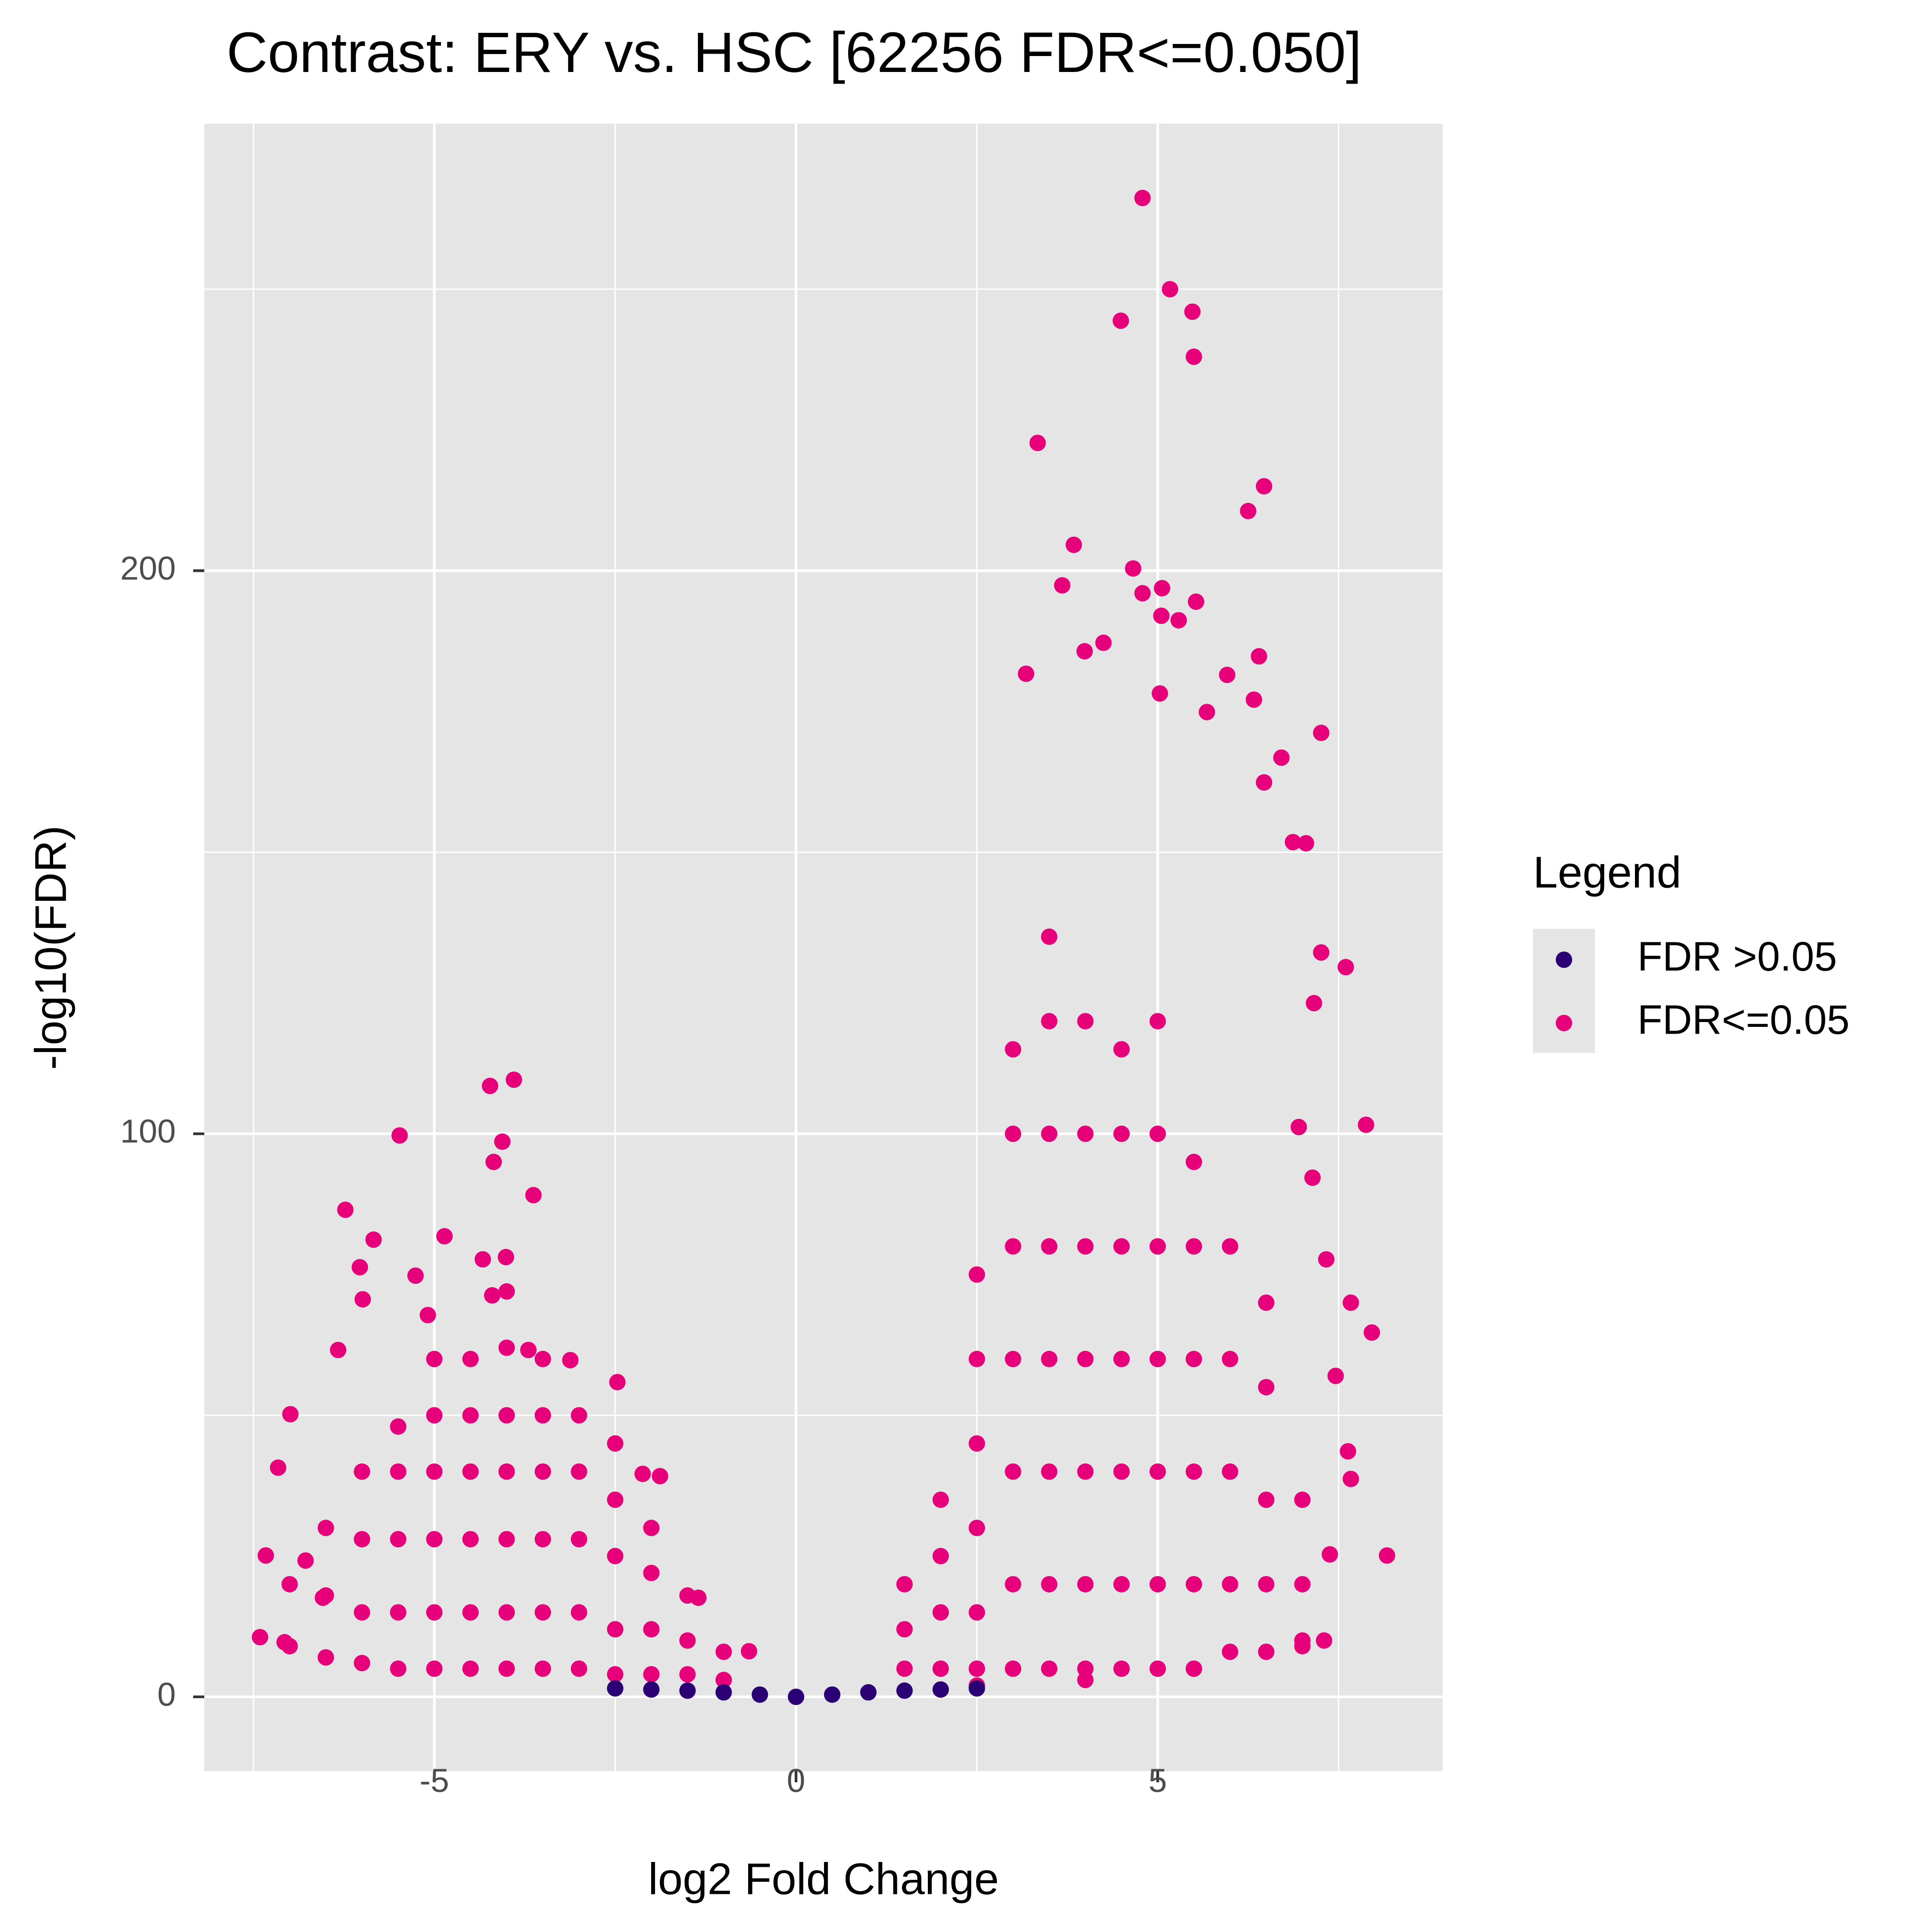 The image size is (1932, 1932). What do you see at coordinates (823, 1879) in the screenshot?
I see `x-axis-title: log2 Fold Change` at bounding box center [823, 1879].